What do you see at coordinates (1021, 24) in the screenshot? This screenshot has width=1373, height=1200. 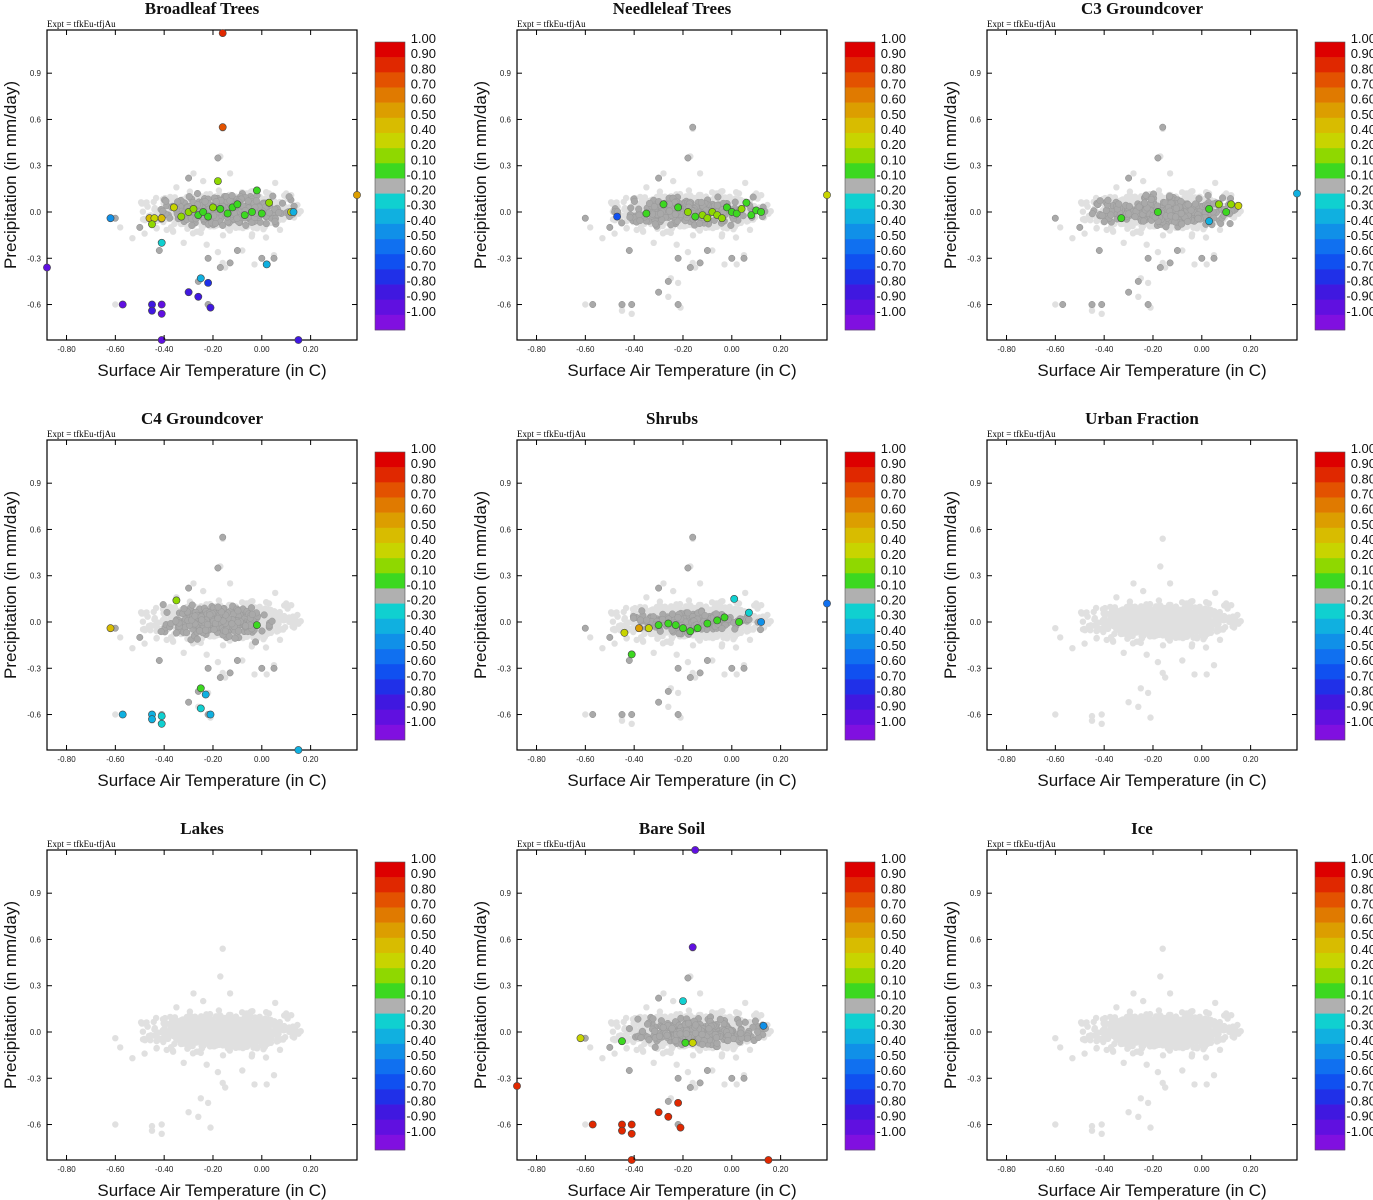 I see `expt-label: Expt = tfkEu-tfjAu` at bounding box center [1021, 24].